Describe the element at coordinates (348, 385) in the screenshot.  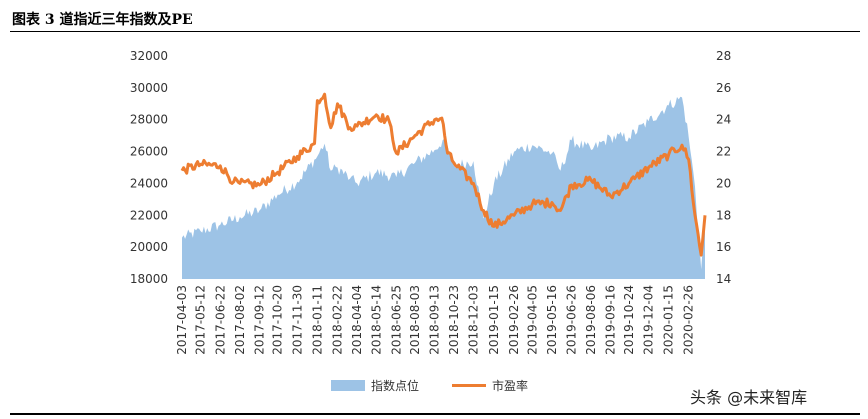
I see `legend-swatch-index` at that location.